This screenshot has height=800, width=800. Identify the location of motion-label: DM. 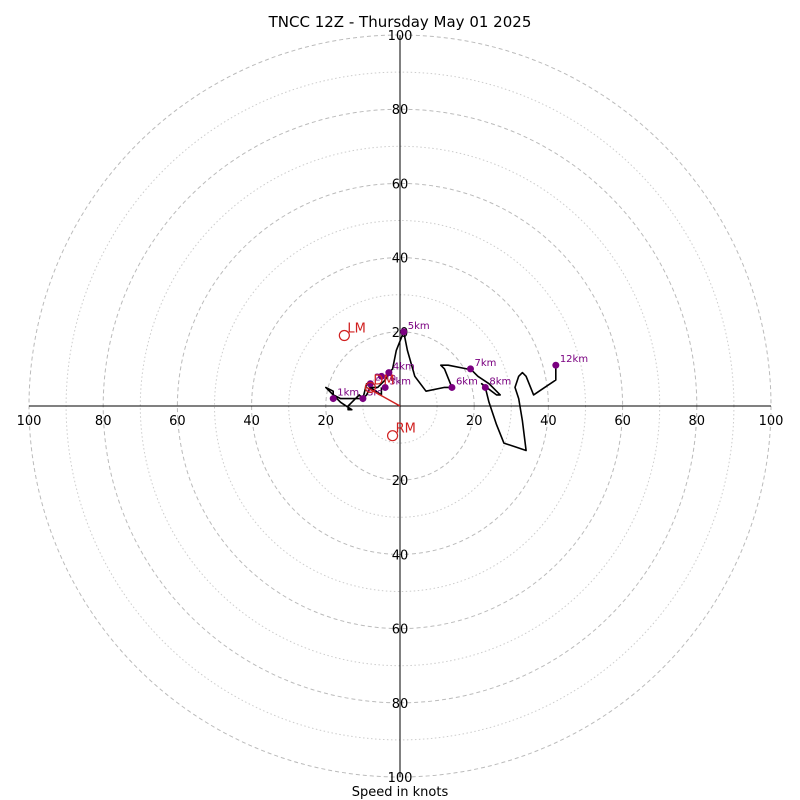
(383, 380).